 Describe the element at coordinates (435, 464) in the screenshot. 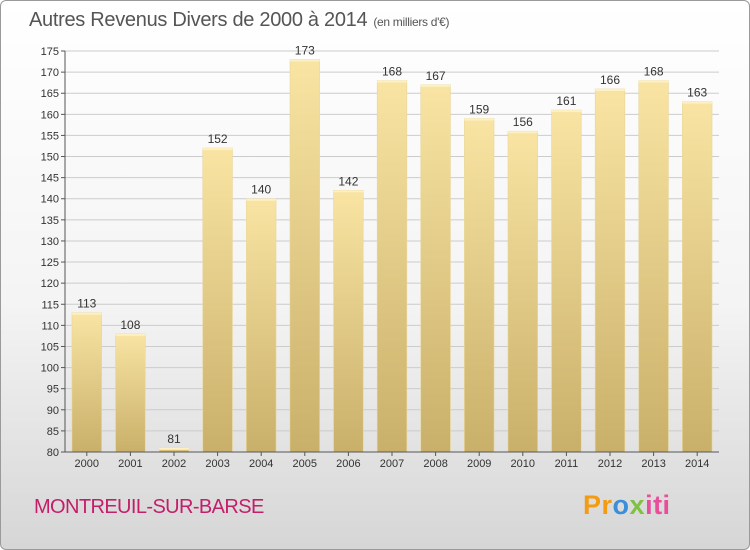

I see `x-tick-label: 2008` at that location.